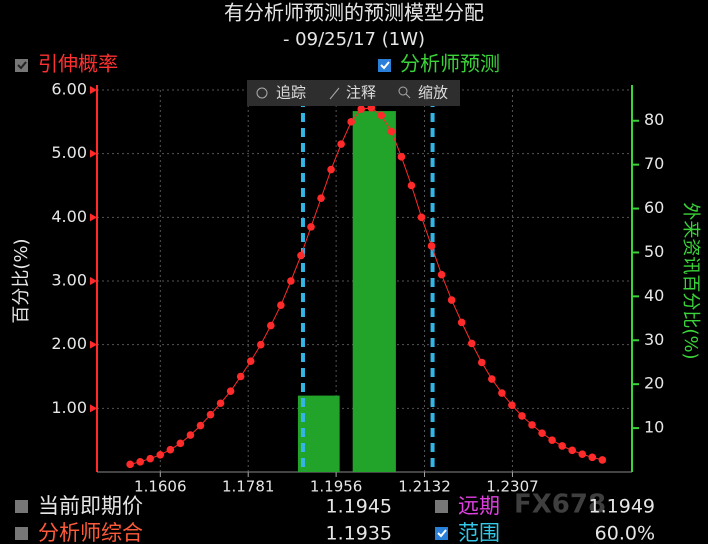  What do you see at coordinates (654, 119) in the screenshot?
I see `y2-tick-label: 80` at bounding box center [654, 119].